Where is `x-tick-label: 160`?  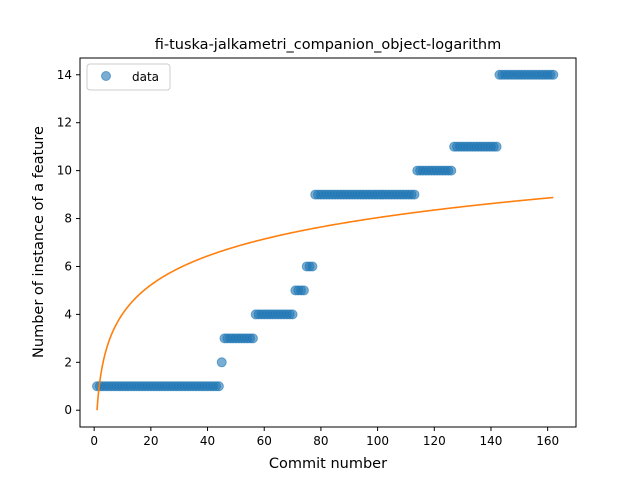 x-tick-label: 160 is located at coordinates (547, 441).